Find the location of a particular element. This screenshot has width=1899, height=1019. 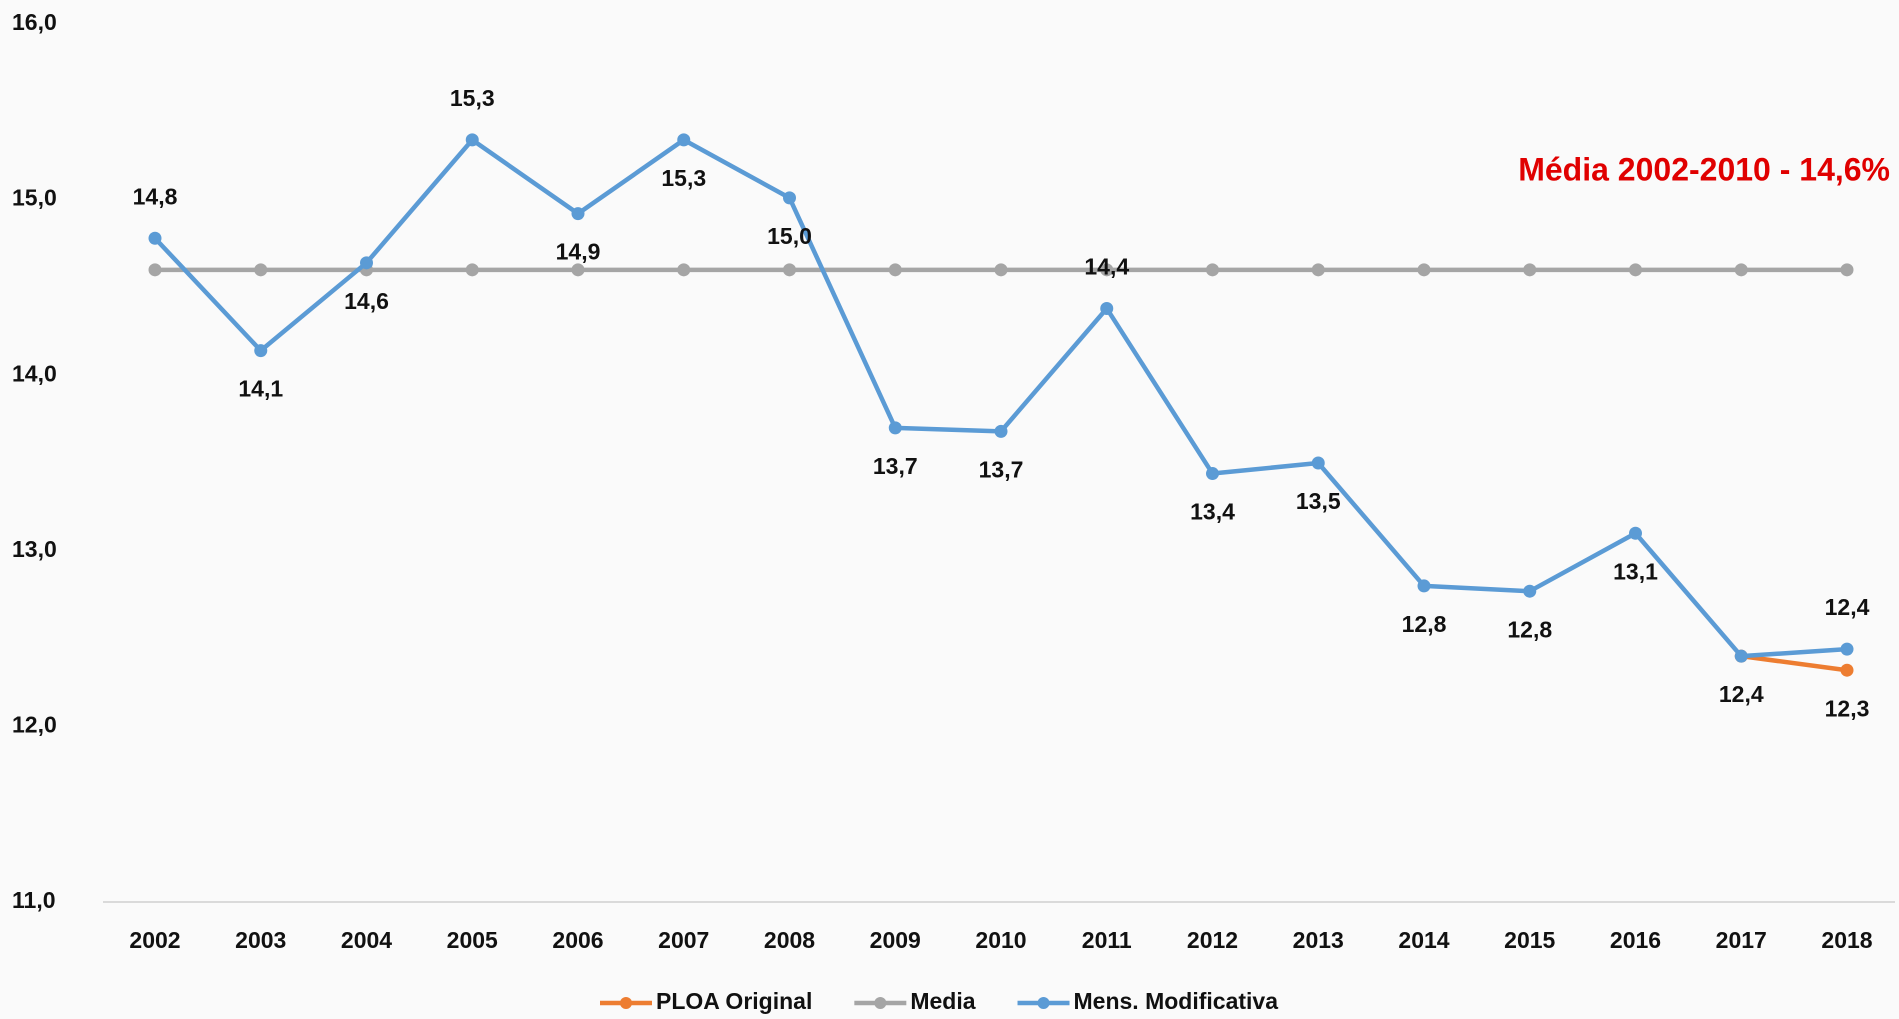

data-label: 15,0 is located at coordinates (789, 236).